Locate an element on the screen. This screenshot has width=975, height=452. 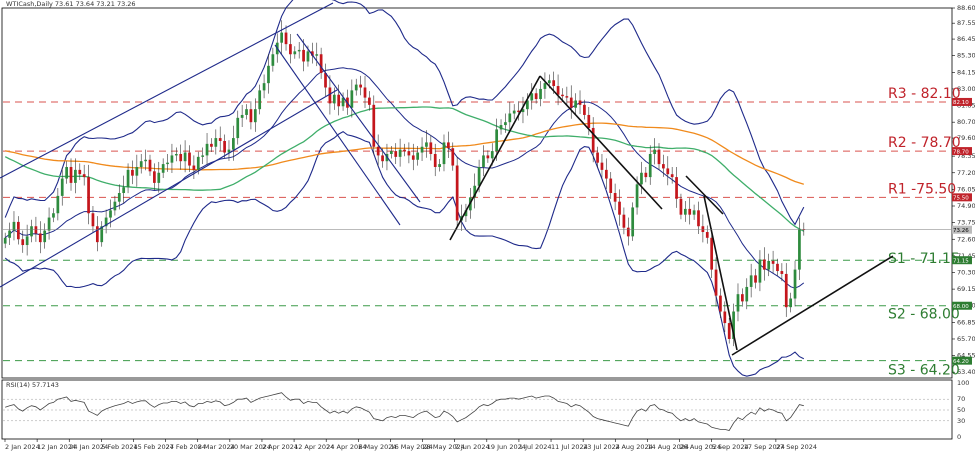
price-tick-label: 72.60 is located at coordinates (966, 239).